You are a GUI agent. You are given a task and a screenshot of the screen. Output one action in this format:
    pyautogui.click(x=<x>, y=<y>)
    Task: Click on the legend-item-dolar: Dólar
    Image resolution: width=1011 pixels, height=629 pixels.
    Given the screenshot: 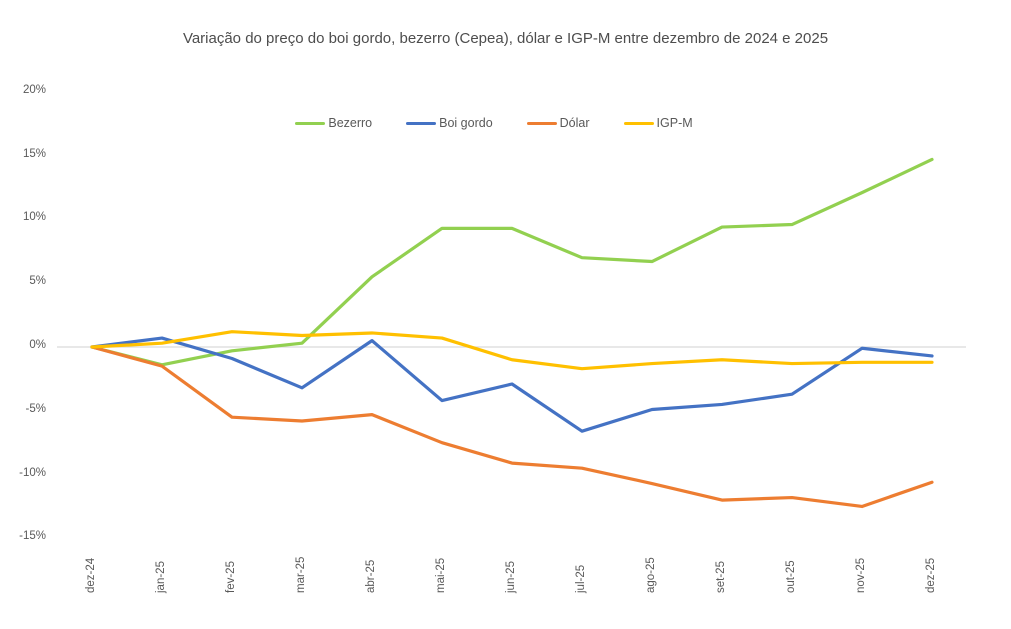 What is the action you would take?
    pyautogui.click(x=558, y=123)
    